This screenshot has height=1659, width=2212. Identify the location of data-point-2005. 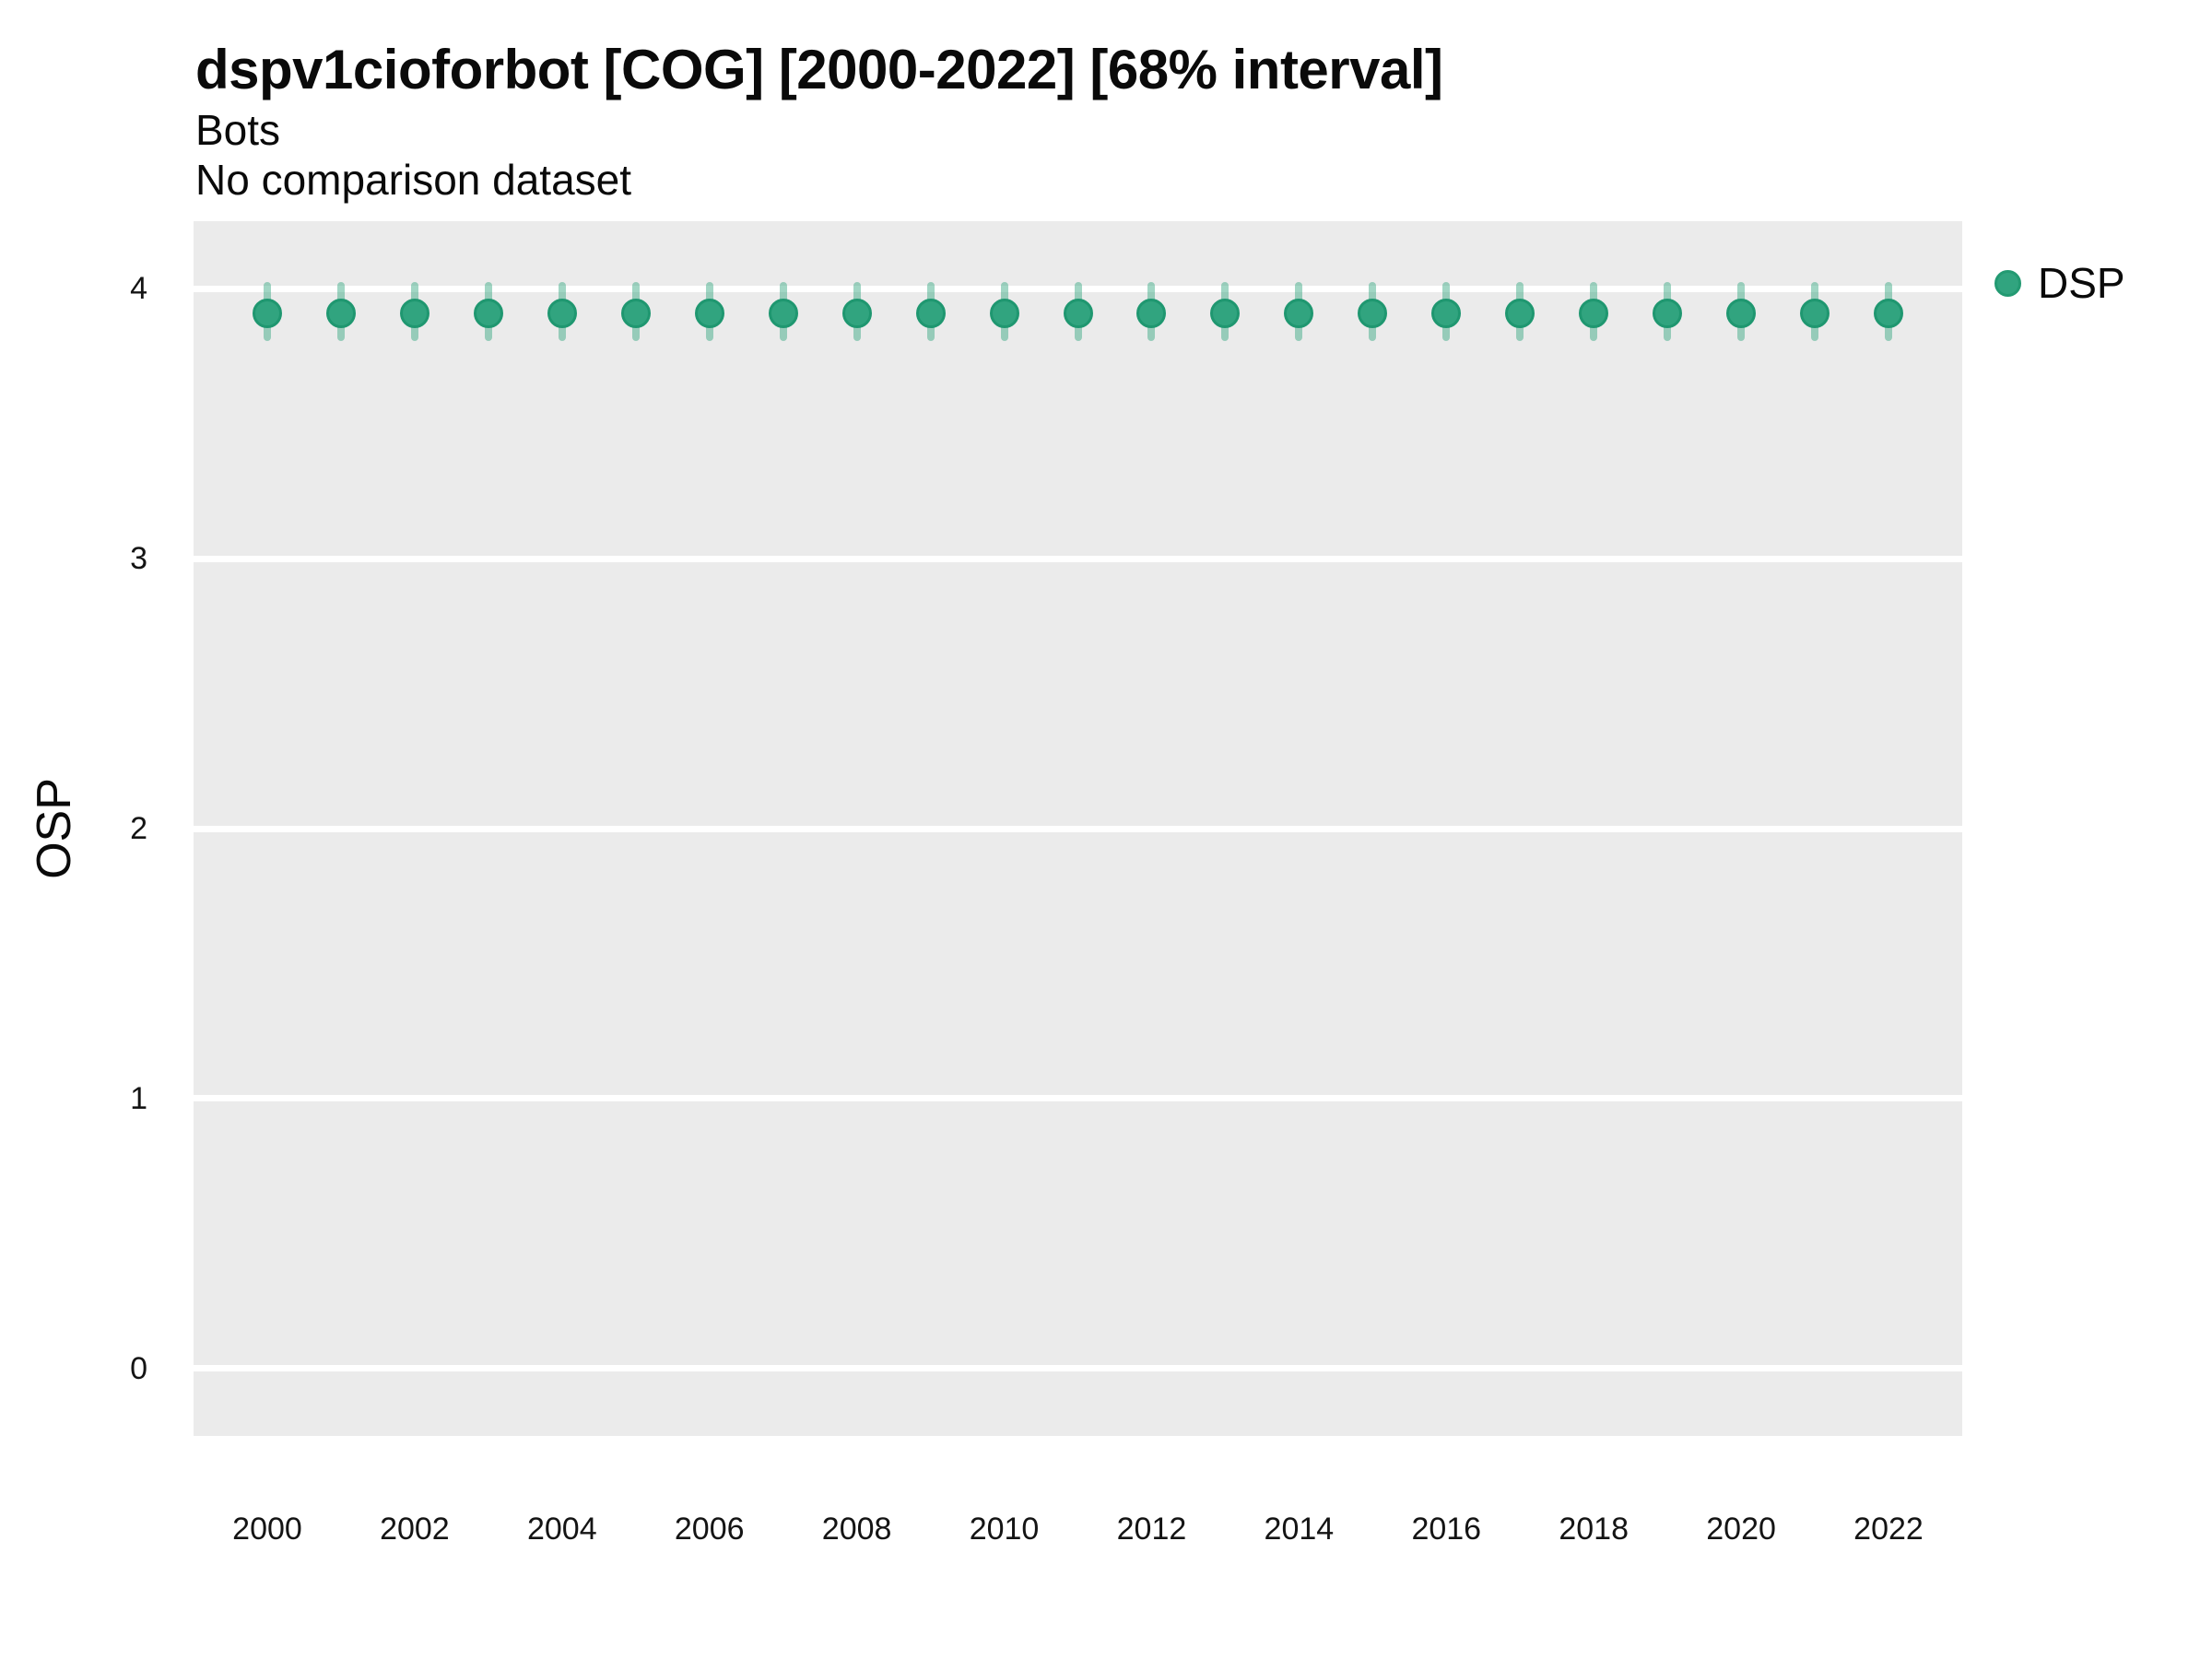
(635, 313).